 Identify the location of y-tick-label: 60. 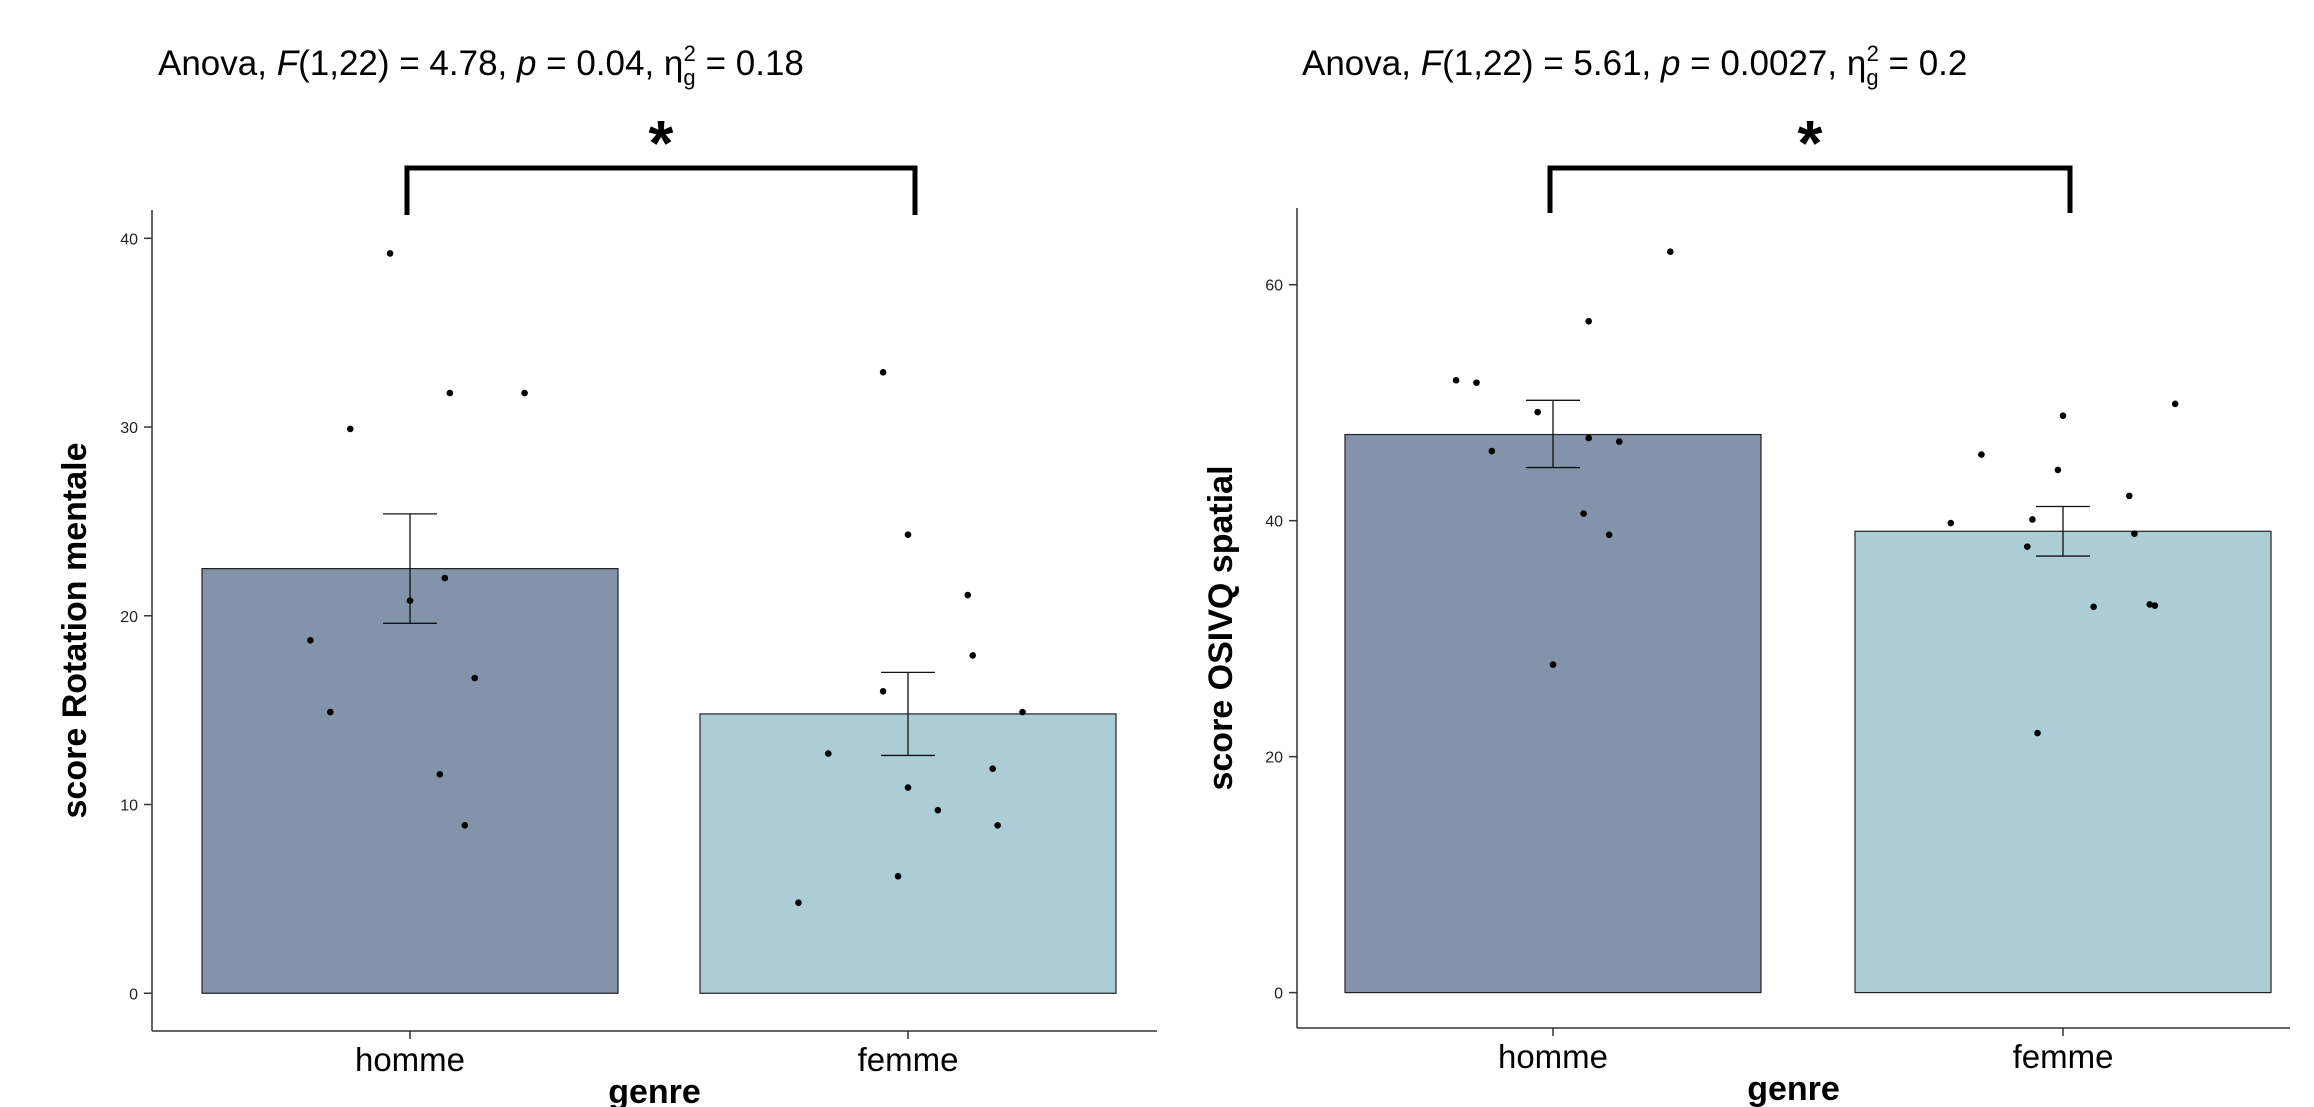
(1274, 286).